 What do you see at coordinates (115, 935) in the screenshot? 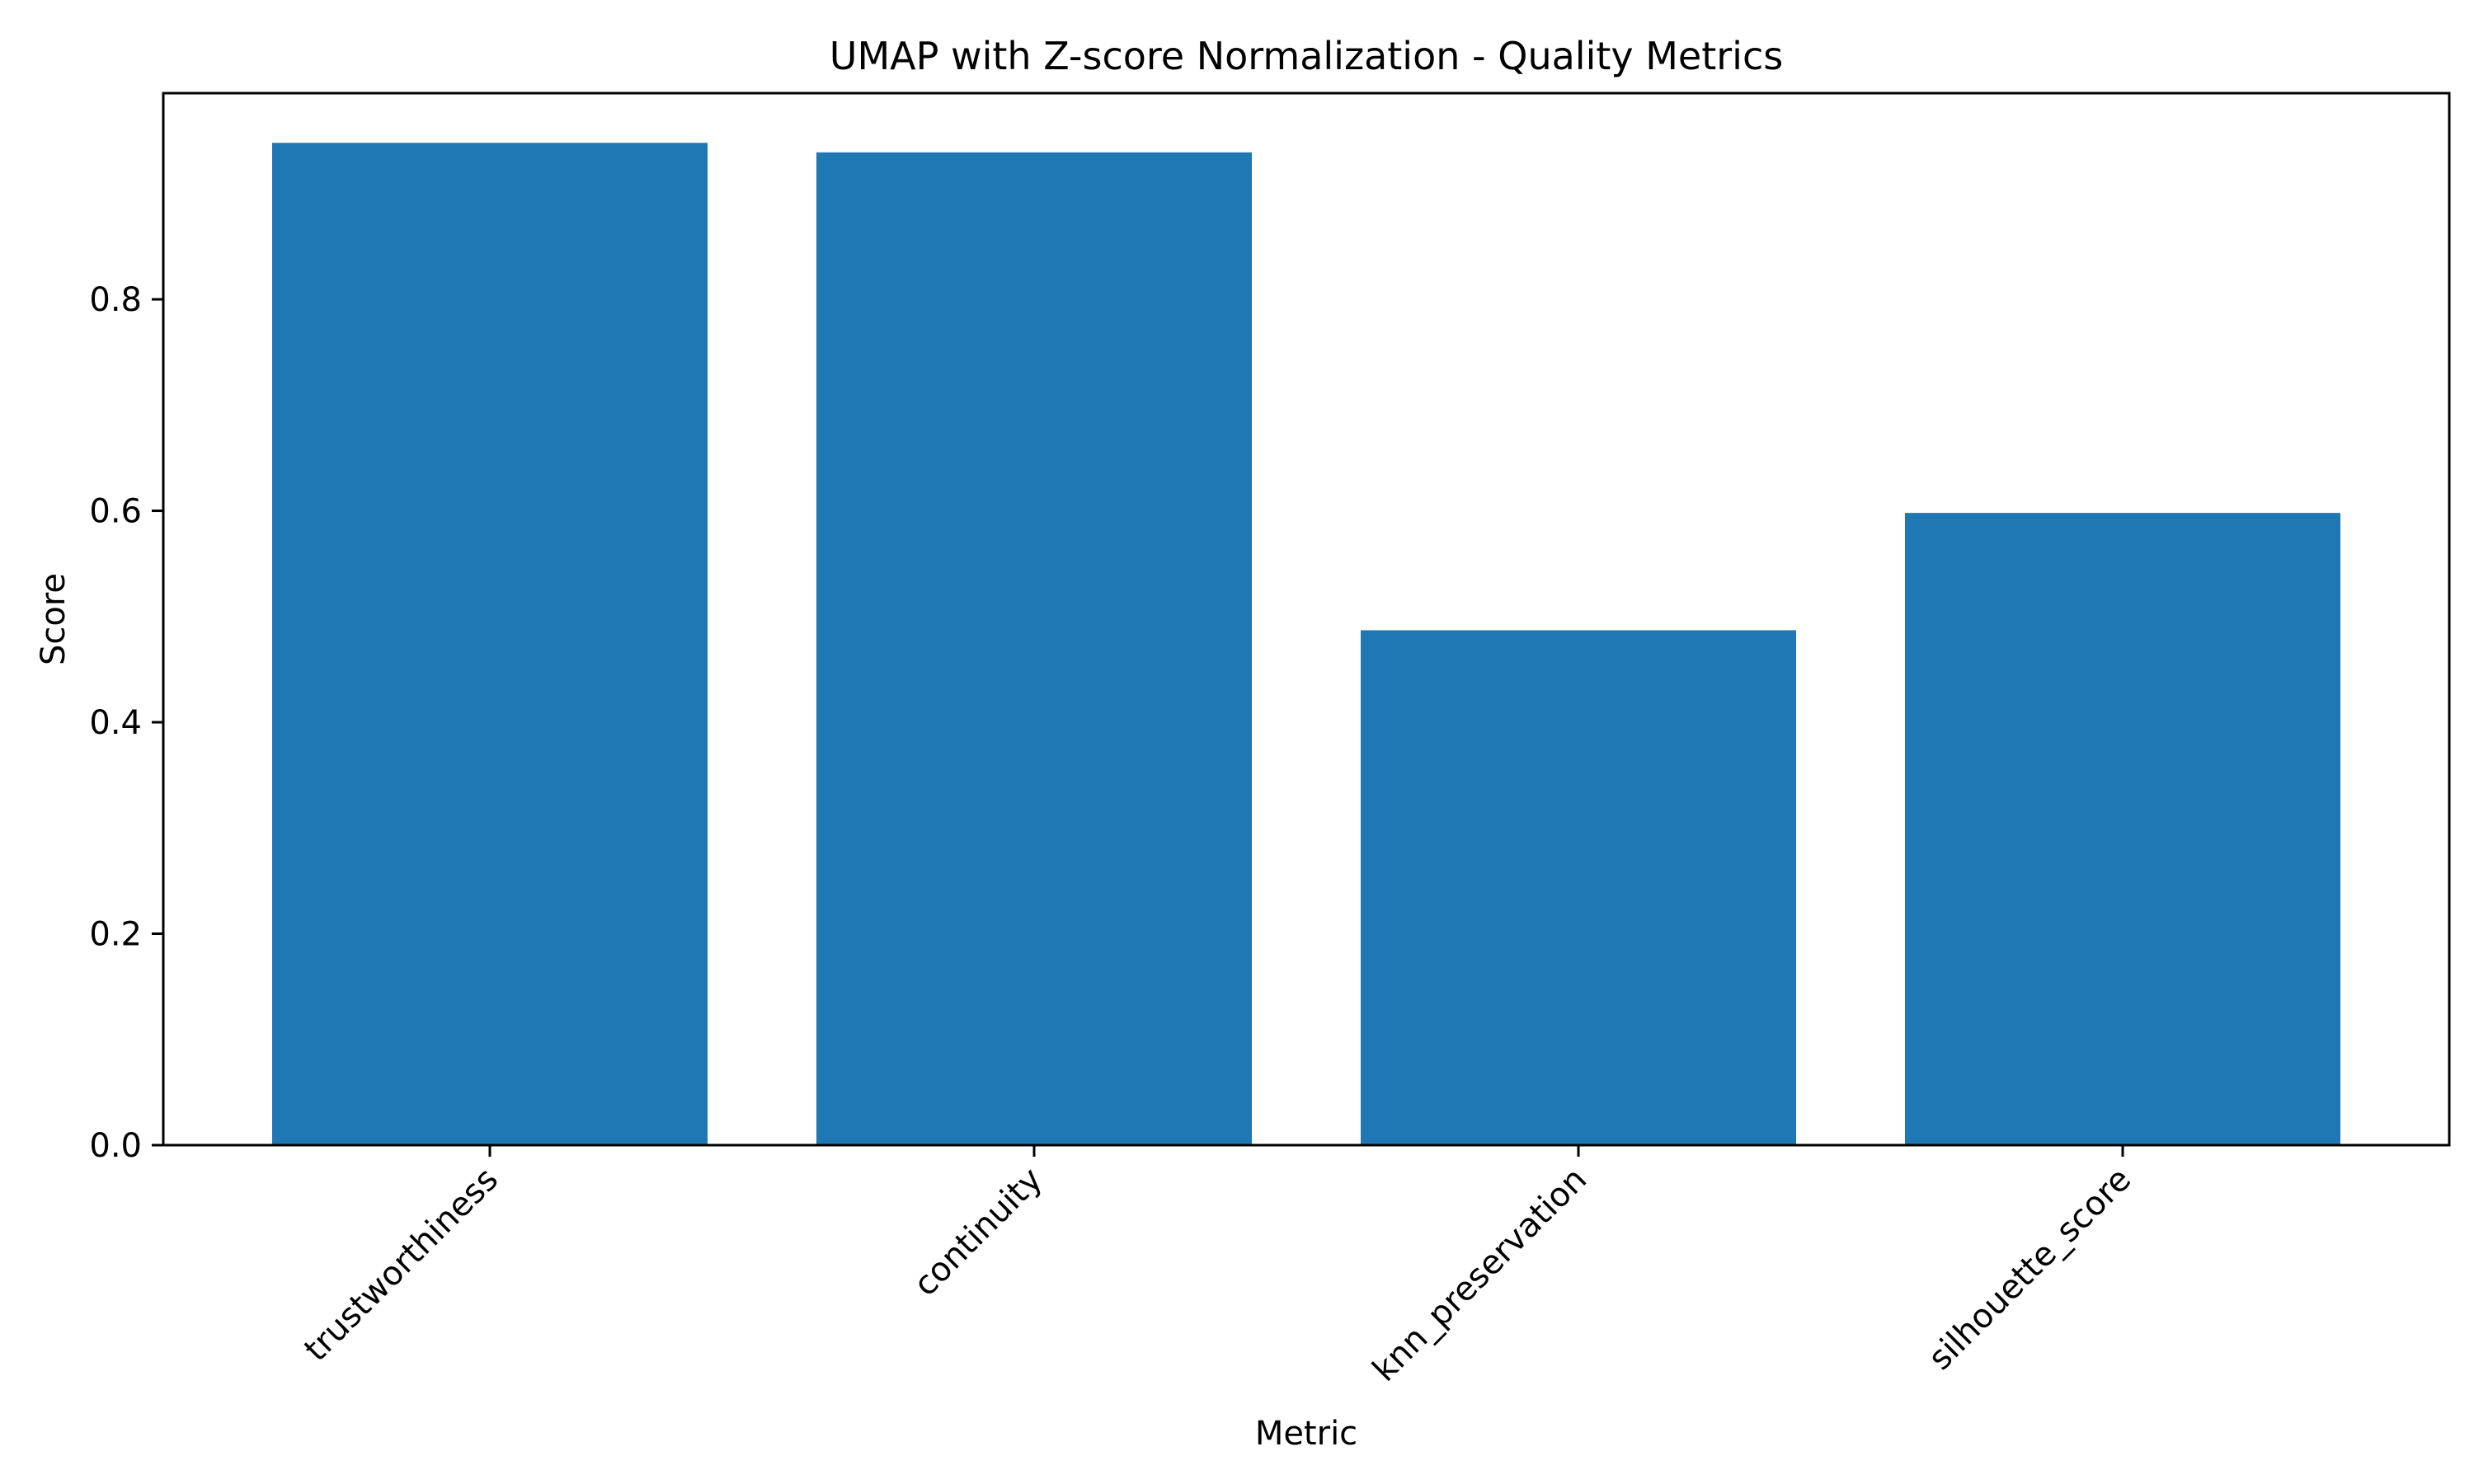
I see `y-tick-label: 0.2` at bounding box center [115, 935].